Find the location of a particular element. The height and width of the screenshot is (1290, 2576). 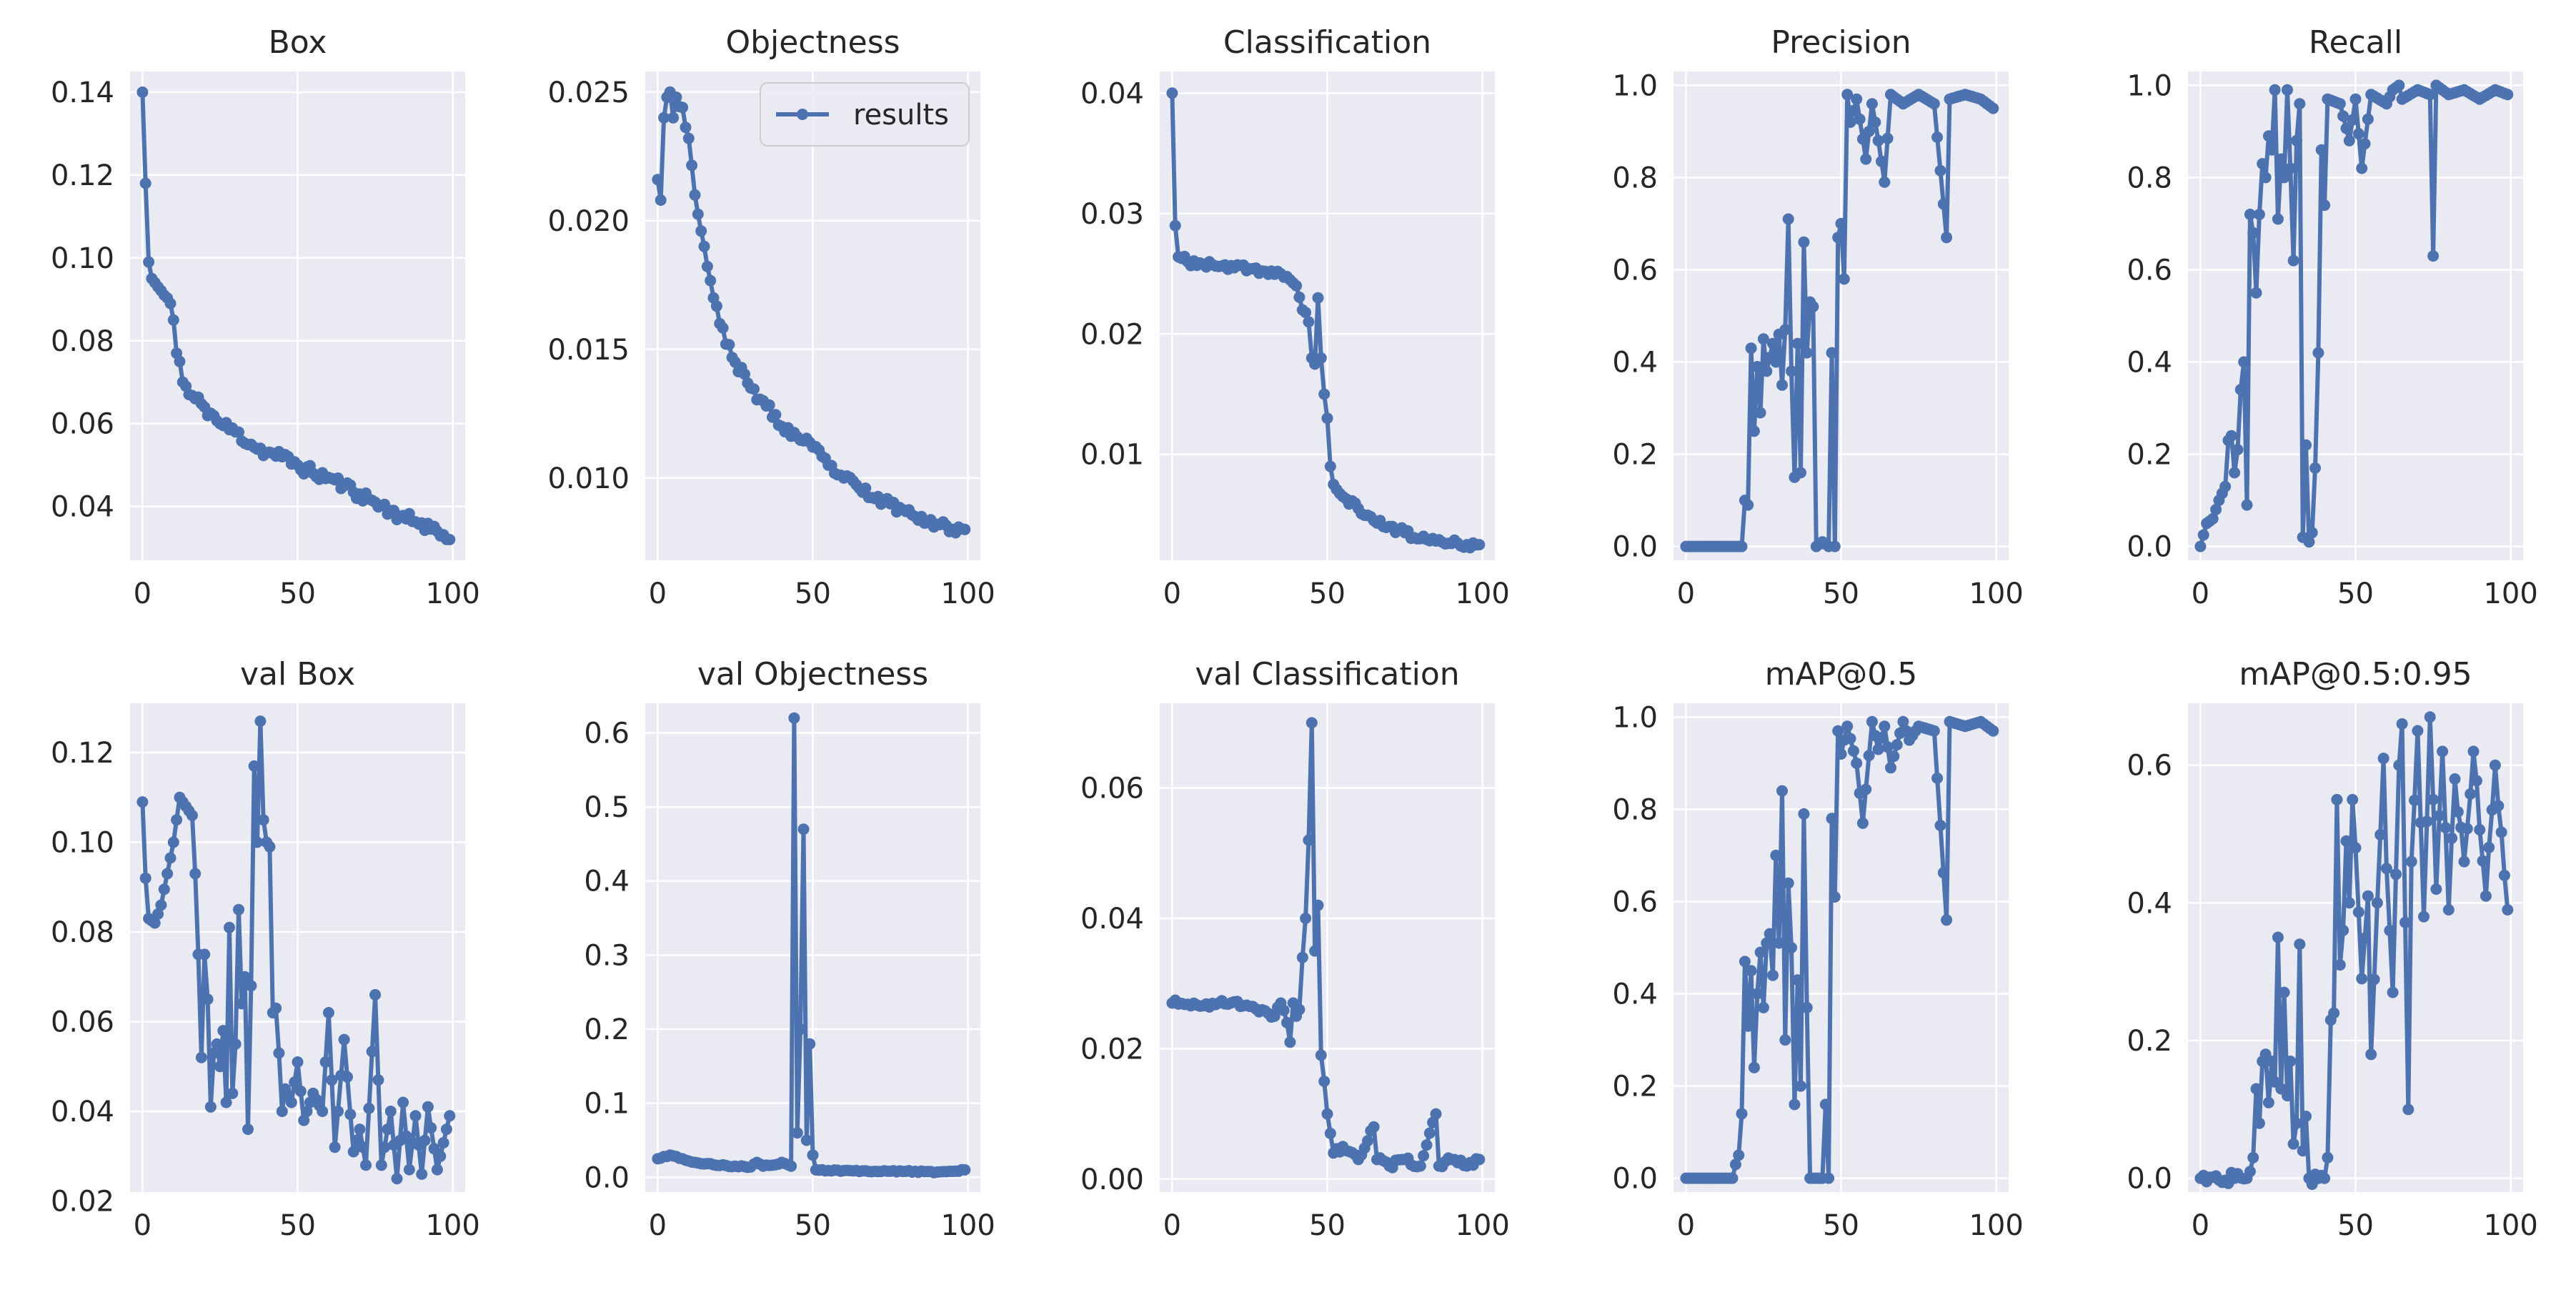

x-tick-label: 100 is located at coordinates (967, 593).